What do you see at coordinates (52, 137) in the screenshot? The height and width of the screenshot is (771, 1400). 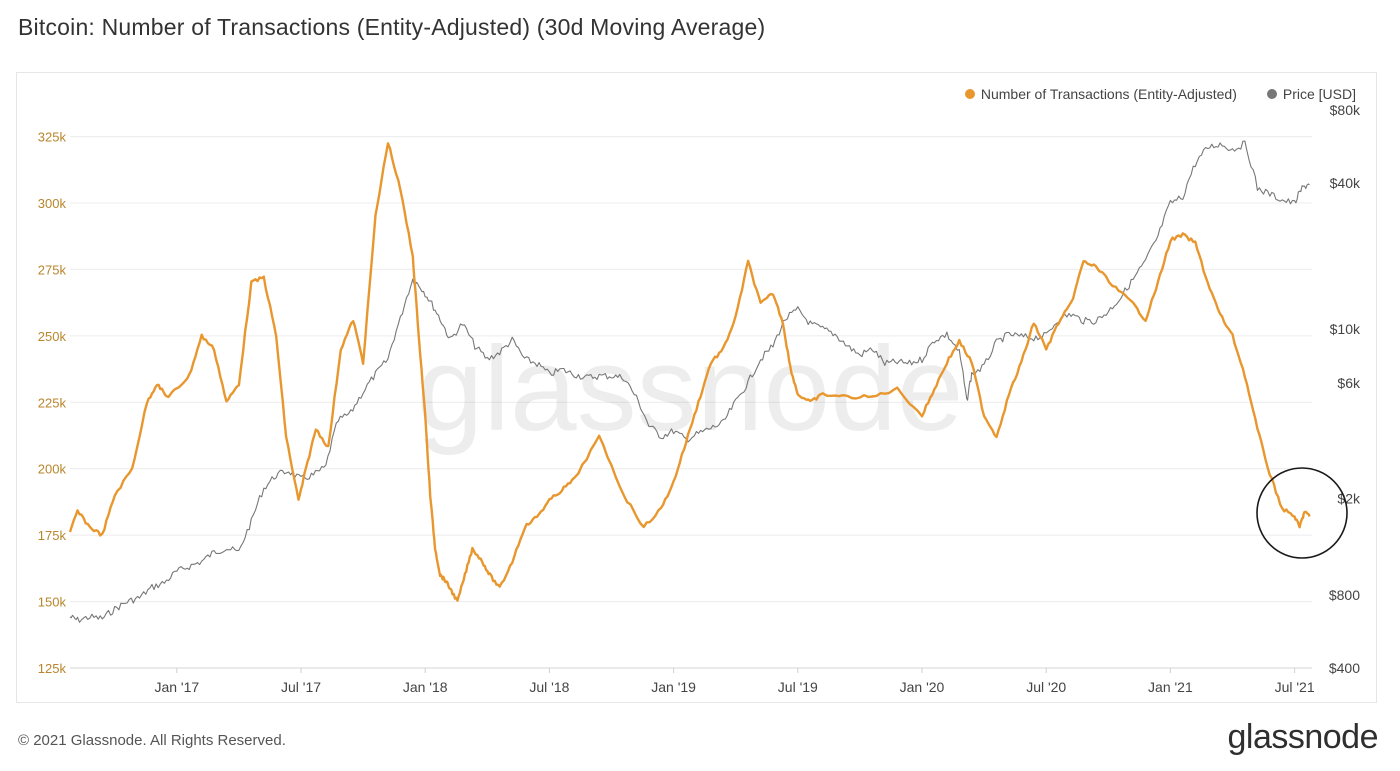 I see `left-tick-label: 325k` at bounding box center [52, 137].